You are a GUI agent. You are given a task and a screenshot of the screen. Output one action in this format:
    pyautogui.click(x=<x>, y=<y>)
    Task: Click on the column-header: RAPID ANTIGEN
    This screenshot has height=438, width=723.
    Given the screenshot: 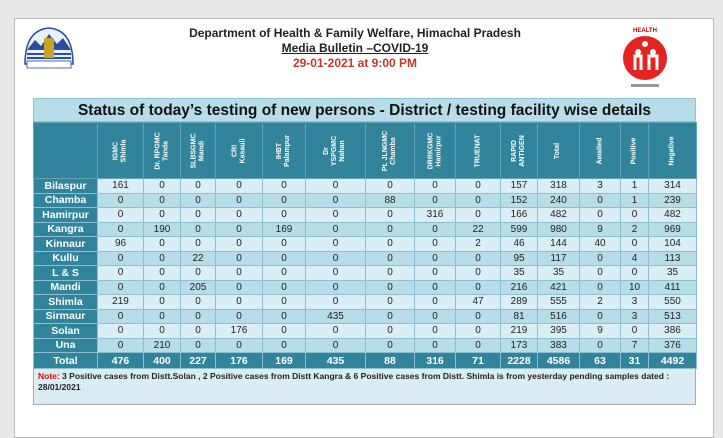 What is the action you would take?
    pyautogui.click(x=519, y=150)
    